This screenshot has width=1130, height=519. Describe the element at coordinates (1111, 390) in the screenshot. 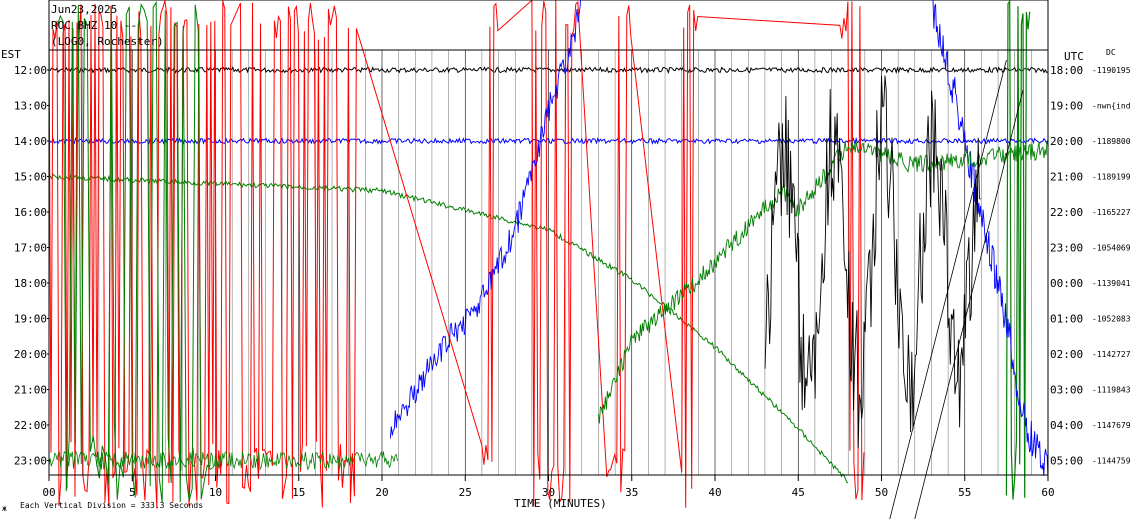

I see `dc-row-label: -1119843` at that location.